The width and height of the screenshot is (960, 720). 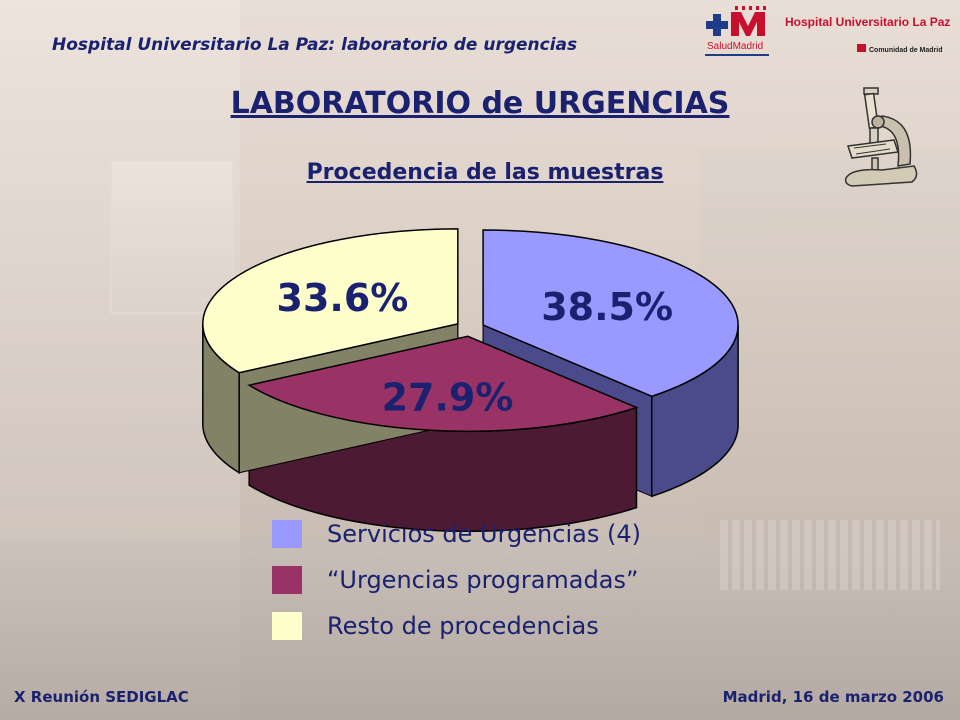 What do you see at coordinates (830, 555) in the screenshot?
I see `background-photo-rack` at bounding box center [830, 555].